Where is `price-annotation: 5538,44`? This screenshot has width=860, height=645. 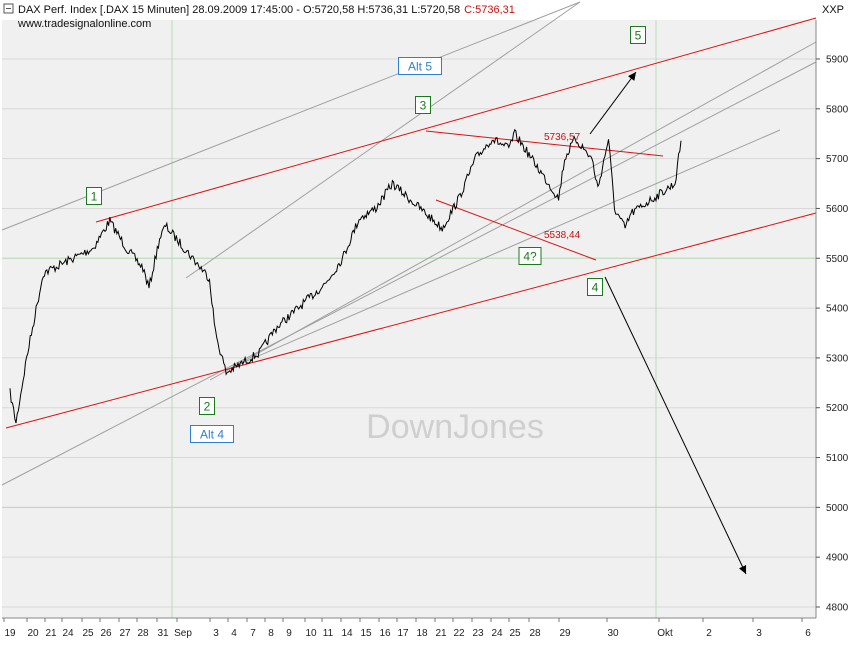 price-annotation: 5538,44 is located at coordinates (562, 235).